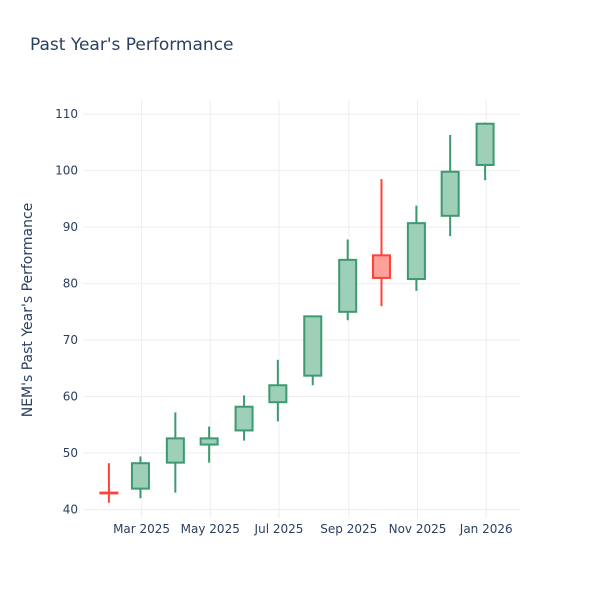 The width and height of the screenshot is (600, 600). What do you see at coordinates (132, 45) in the screenshot?
I see `chart-title: Past Year's Performance` at bounding box center [132, 45].